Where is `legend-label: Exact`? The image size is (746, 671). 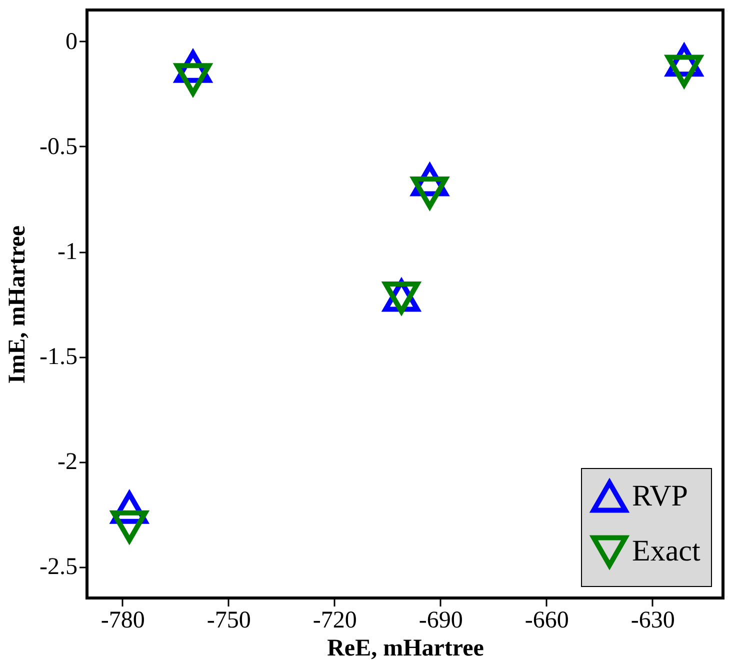
legend-label: Exact is located at coordinates (666, 551).